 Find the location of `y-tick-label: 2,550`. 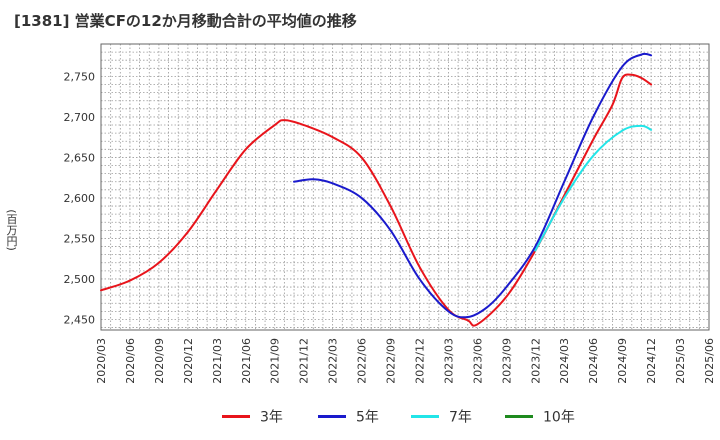

y-tick-label: 2,550 is located at coordinates (80, 238).